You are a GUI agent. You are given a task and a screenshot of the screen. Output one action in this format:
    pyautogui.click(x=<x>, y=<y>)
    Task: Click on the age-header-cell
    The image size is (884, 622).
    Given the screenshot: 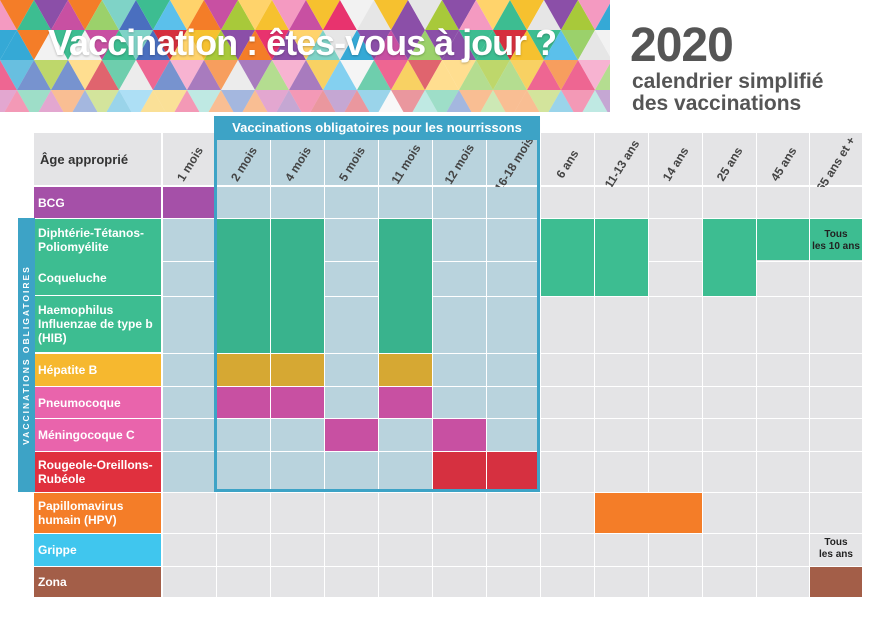 What is the action you would take?
    pyautogui.click(x=97, y=159)
    